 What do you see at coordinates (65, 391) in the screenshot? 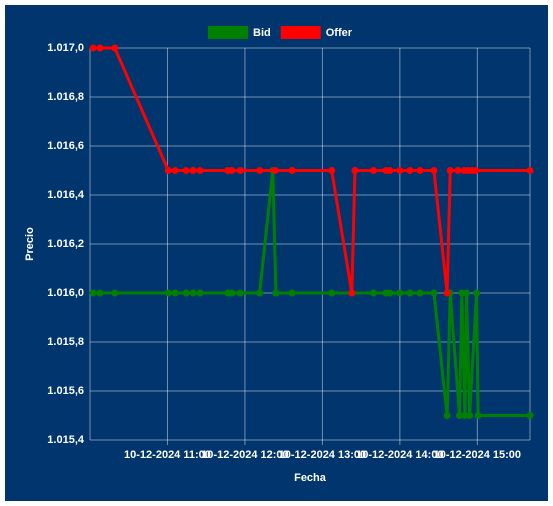
I see `y-tick-label: 1.015,6` at bounding box center [65, 391].